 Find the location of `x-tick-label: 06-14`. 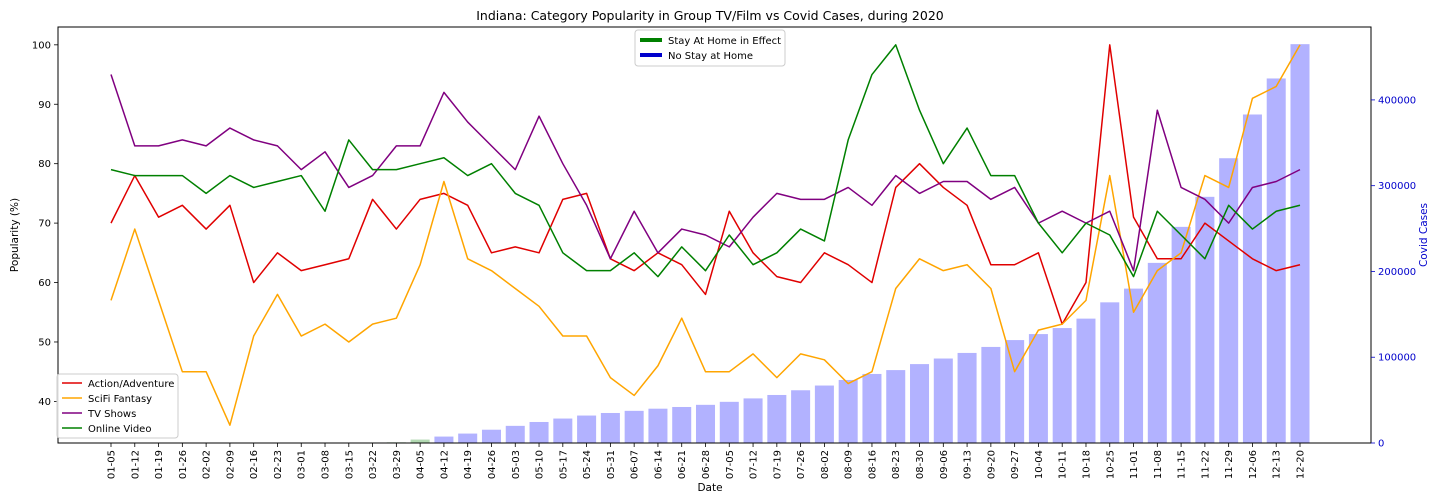

x-tick-label: 06-14 is located at coordinates (658, 464).